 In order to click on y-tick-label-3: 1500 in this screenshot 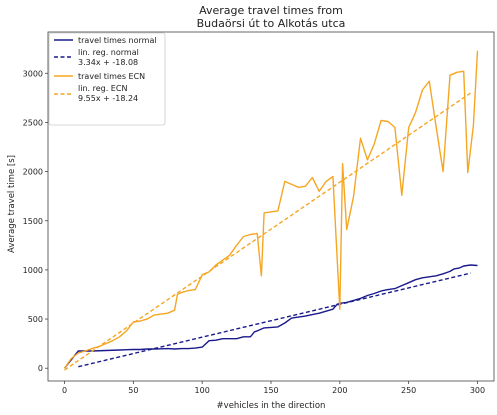, I will do `click(33, 221)`.